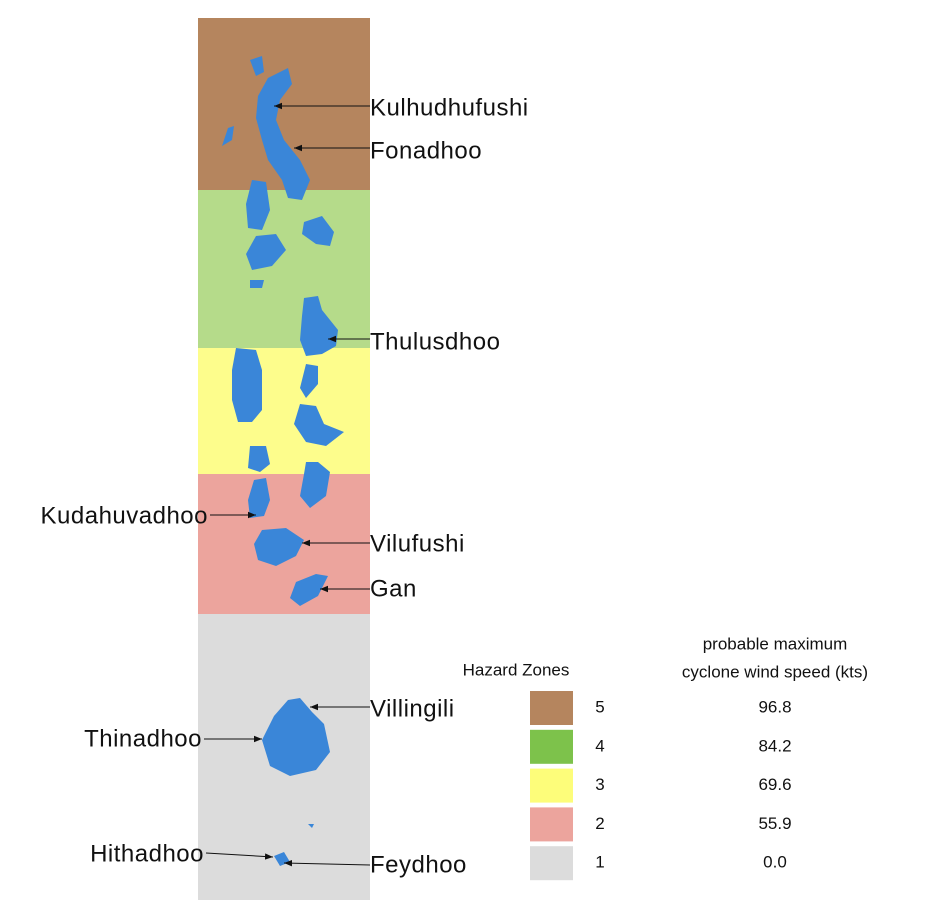 The width and height of the screenshot is (932, 920). What do you see at coordinates (774, 784) in the screenshot?
I see `legend-wind: 69.6` at bounding box center [774, 784].